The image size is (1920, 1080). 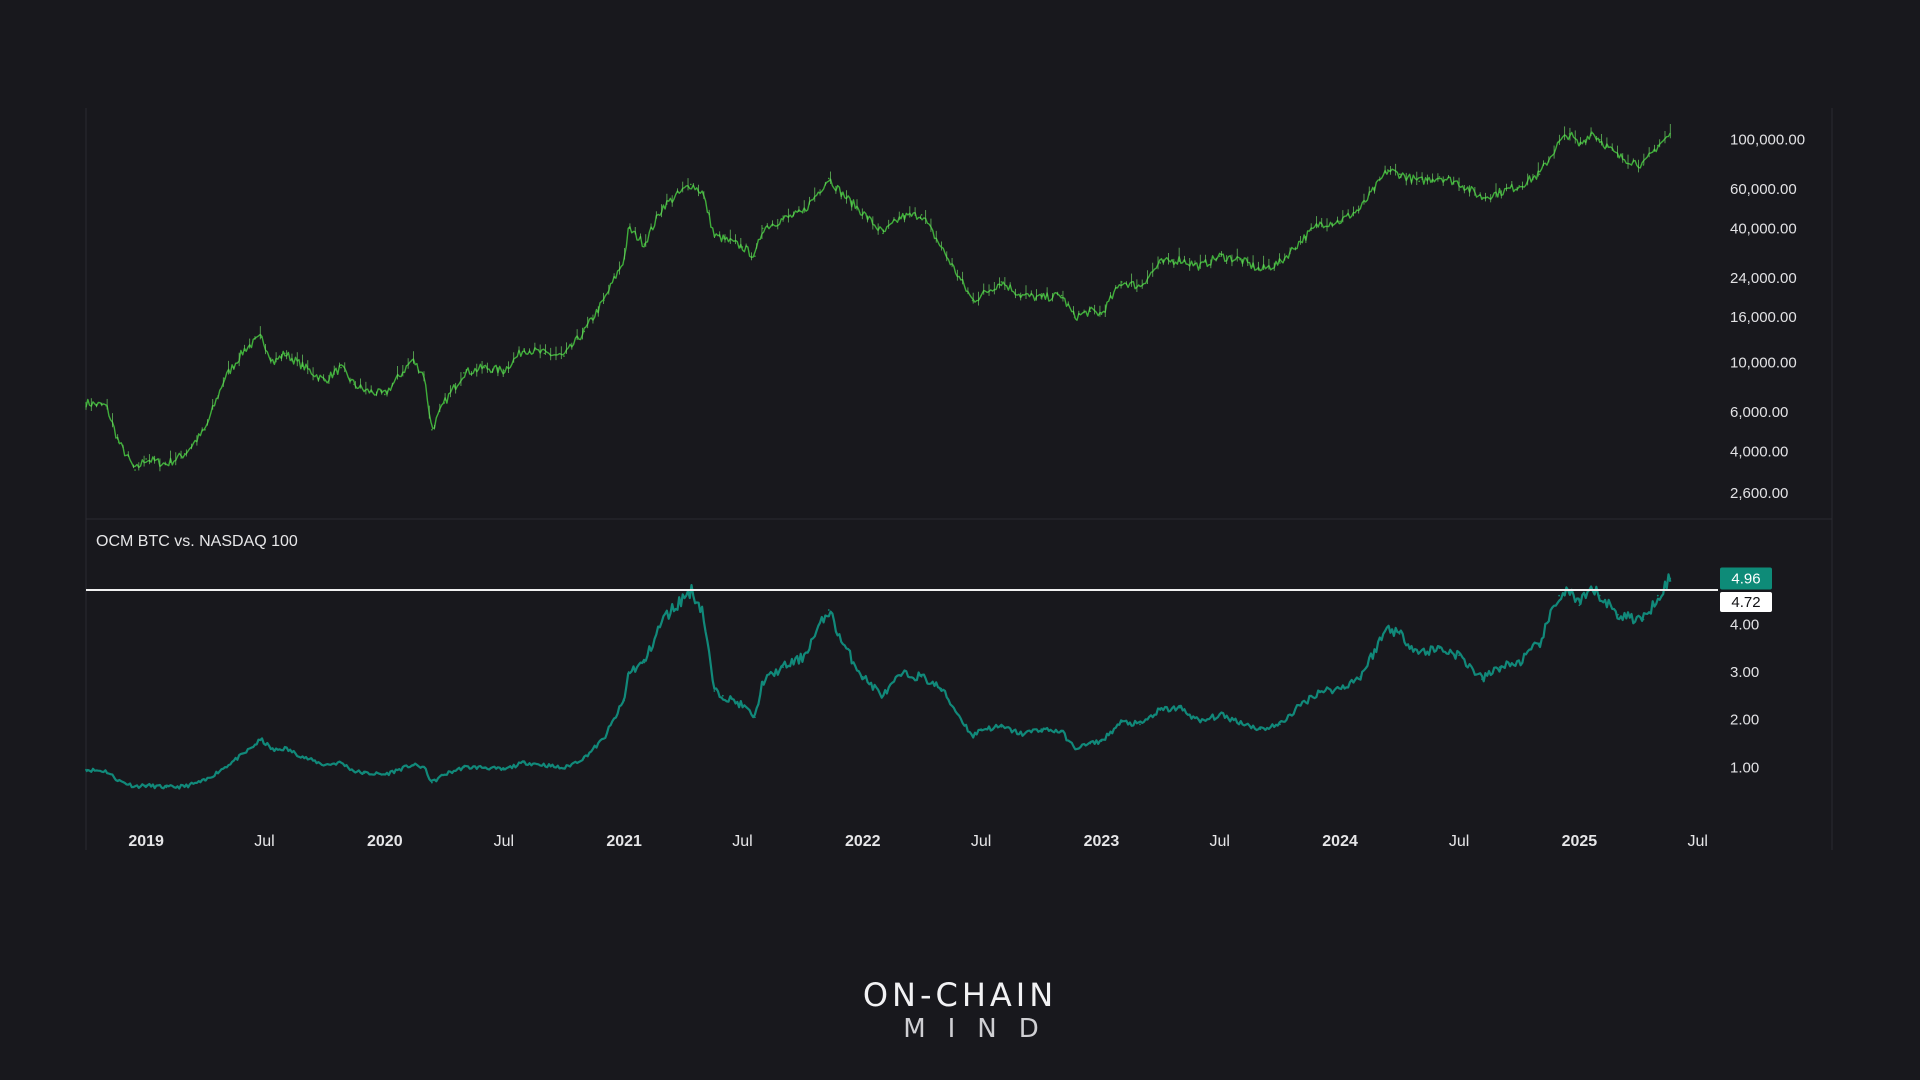 What do you see at coordinates (1744, 720) in the screenshot?
I see `ratio-y-tick-label: 2.00` at bounding box center [1744, 720].